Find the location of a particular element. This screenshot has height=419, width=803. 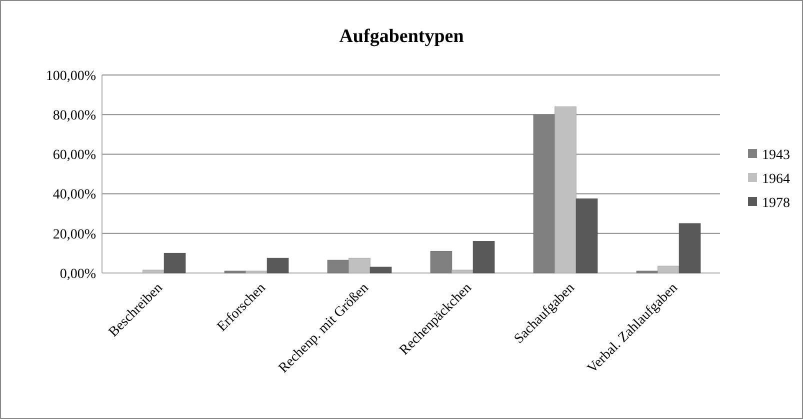

y-tick-label: 40,00% is located at coordinates (74, 195).